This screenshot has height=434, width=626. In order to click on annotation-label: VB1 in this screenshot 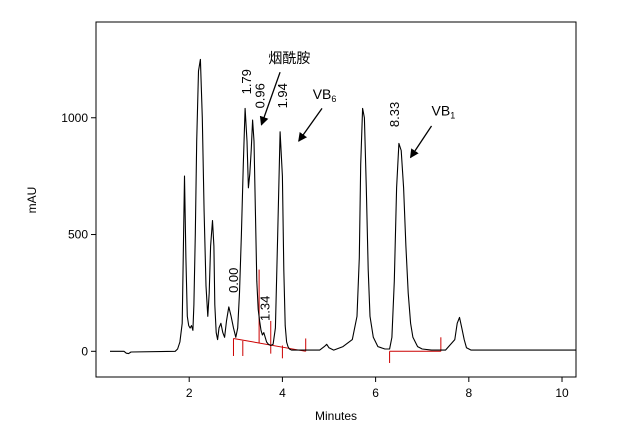, I will do `click(444, 111)`.